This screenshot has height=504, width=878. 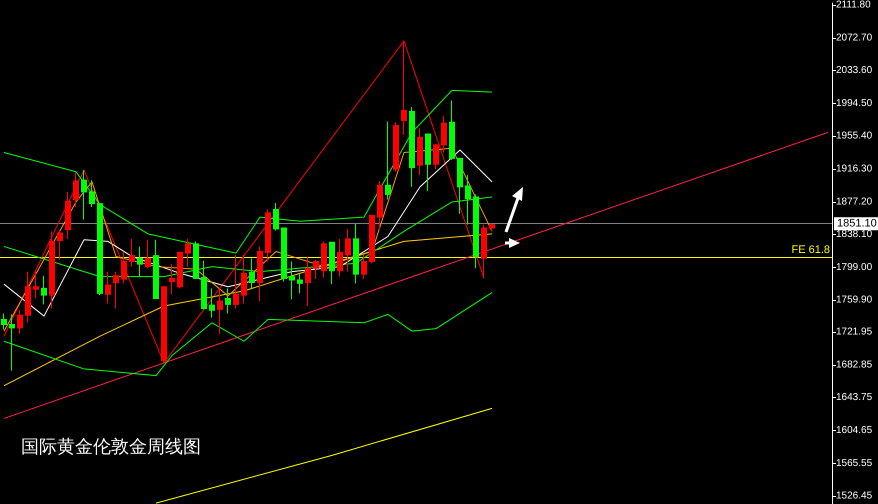 What do you see at coordinates (854, 398) in the screenshot?
I see `y-tick-label: 1643.75` at bounding box center [854, 398].